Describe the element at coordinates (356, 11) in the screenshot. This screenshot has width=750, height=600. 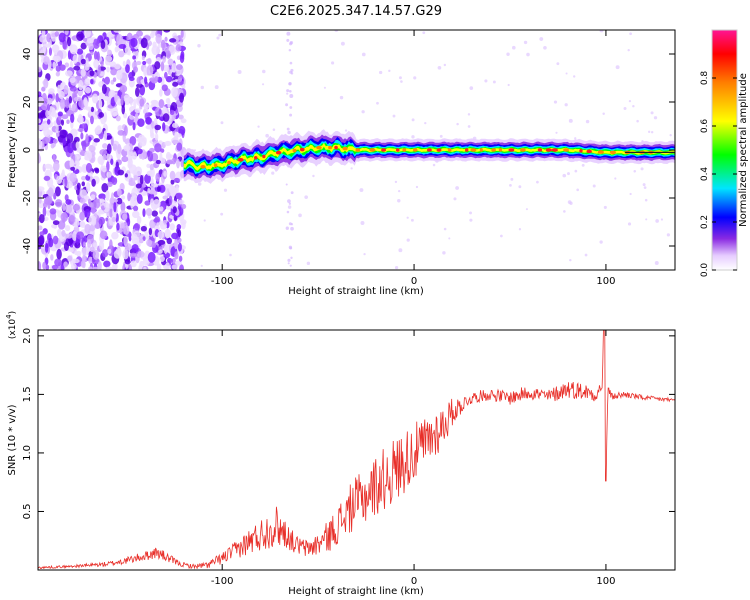
I see `chart-title: C2E6.2025.347.14.57.G29` at that location.